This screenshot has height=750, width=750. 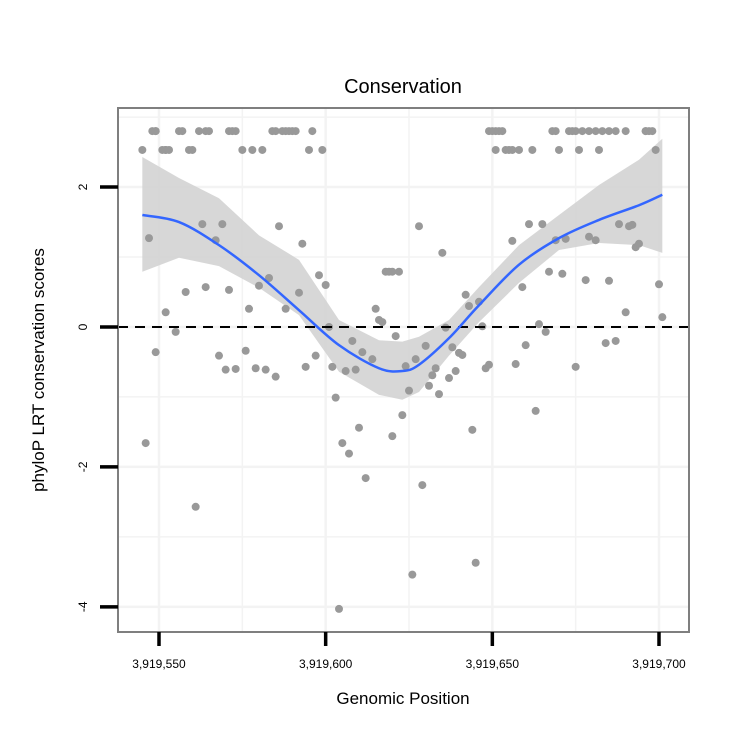 What do you see at coordinates (97, 397) in the screenshot?
I see `y-axis-ticks: 2 0 -2 -4` at bounding box center [97, 397].